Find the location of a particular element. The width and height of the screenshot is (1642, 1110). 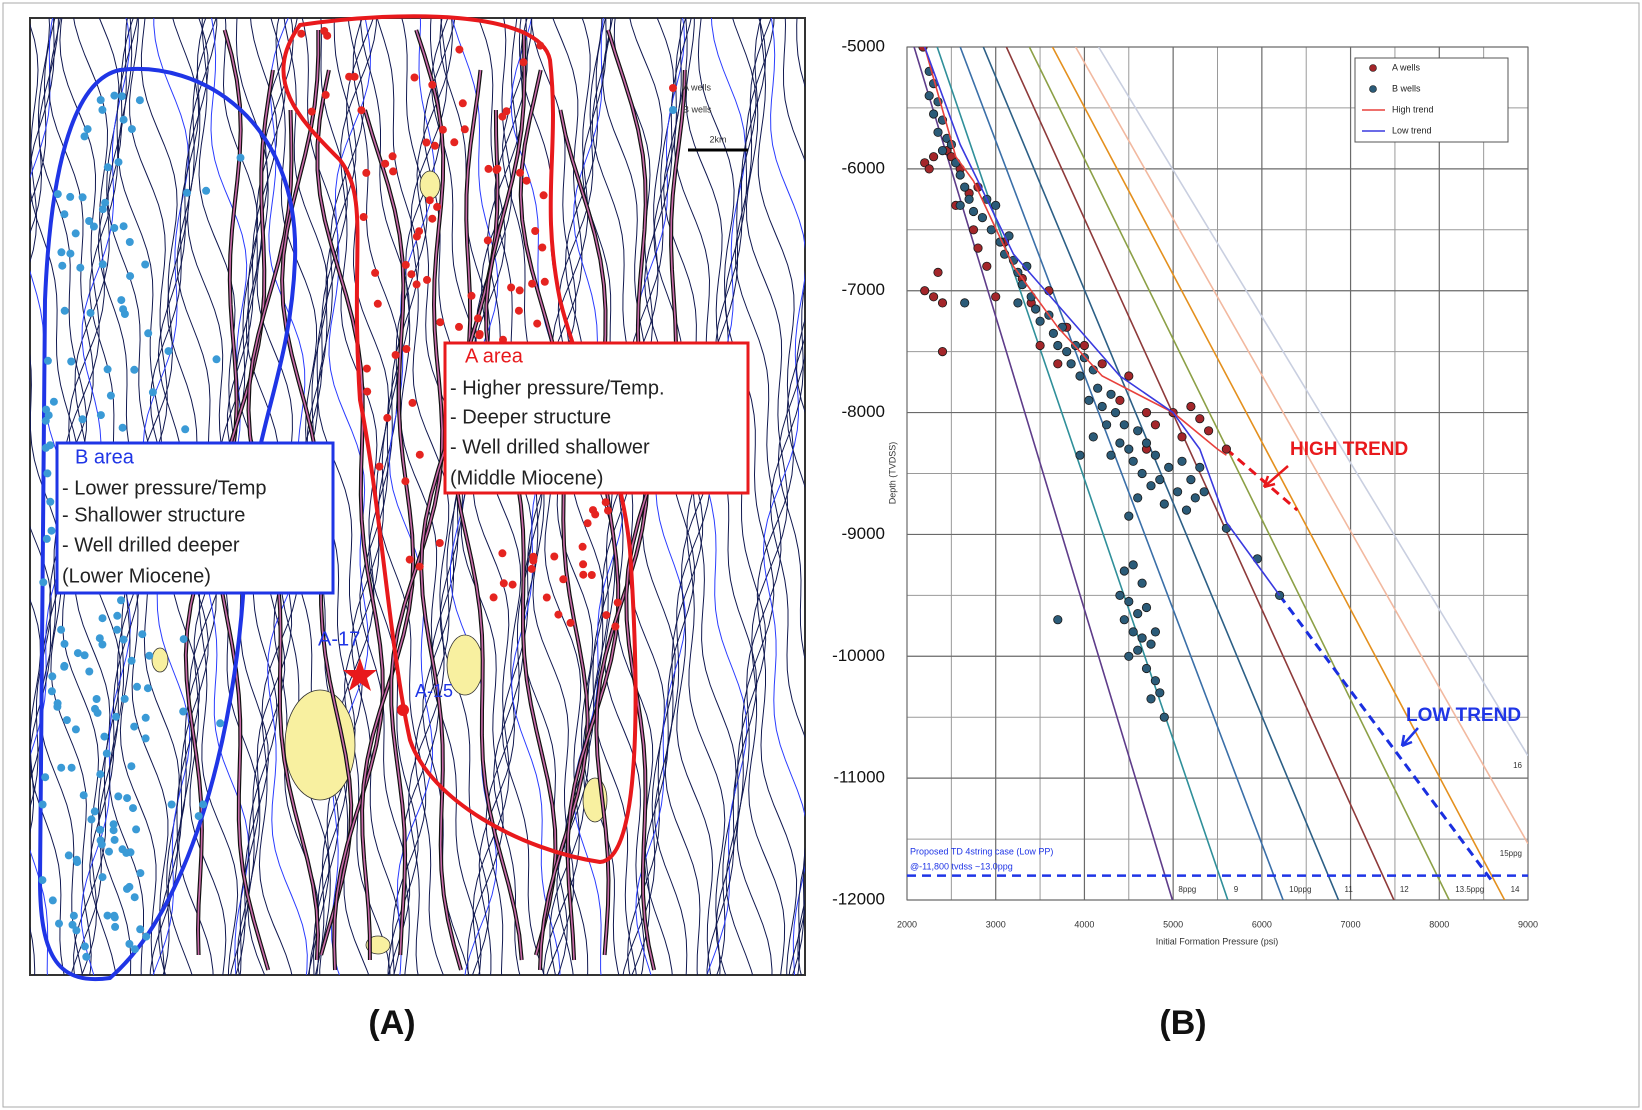

legend-marker is located at coordinates (1373, 89).